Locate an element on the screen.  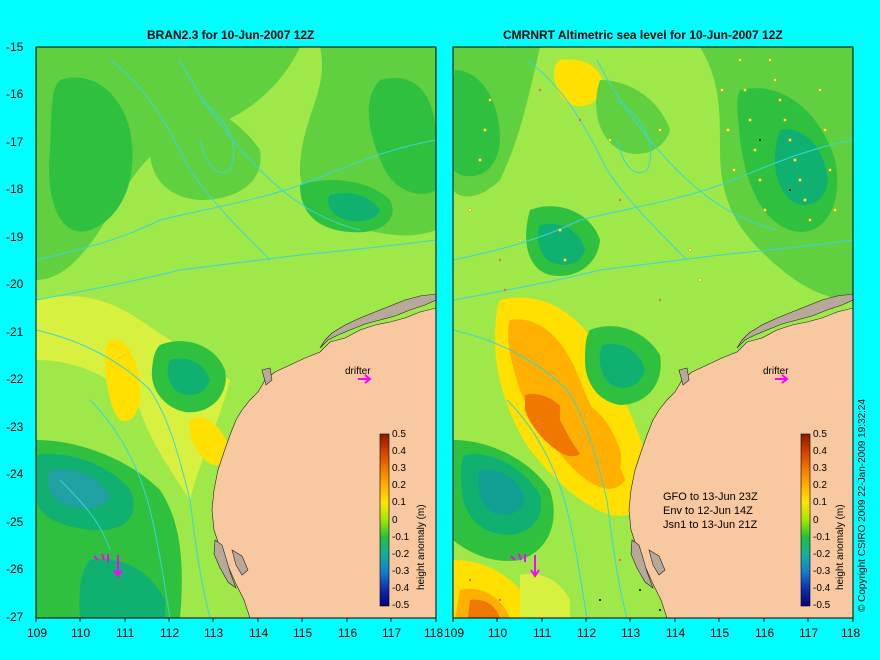
info-line-gfo: GFO to 13-Jun 23Z is located at coordinates (710, 497).